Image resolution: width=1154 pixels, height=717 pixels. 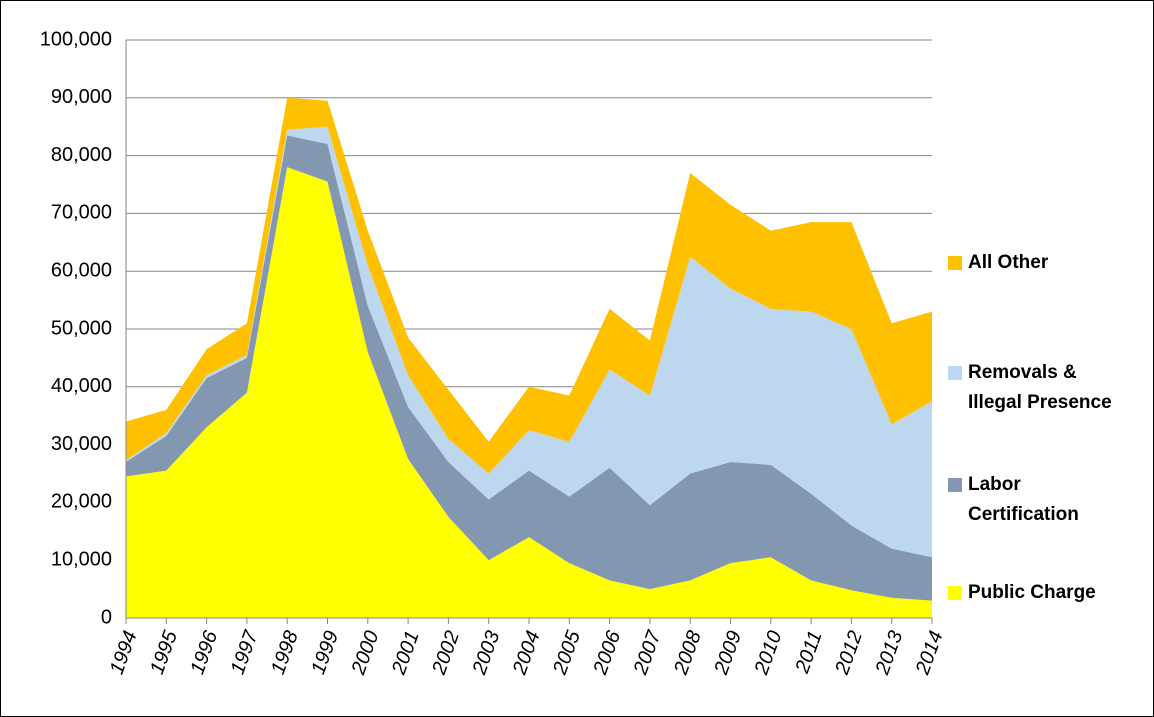 I want to click on x-tick-label: 1999, so click(x=325, y=652).